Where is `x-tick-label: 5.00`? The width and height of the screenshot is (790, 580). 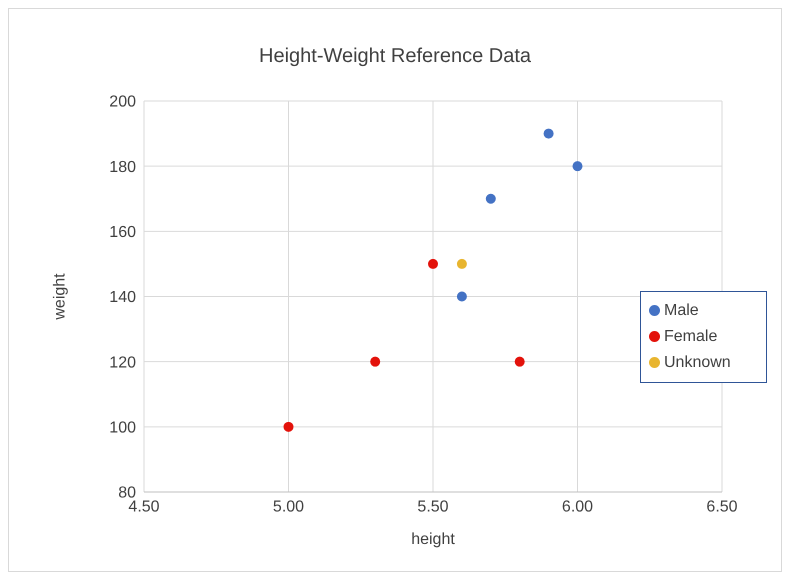
x-tick-label: 5.00 is located at coordinates (288, 507).